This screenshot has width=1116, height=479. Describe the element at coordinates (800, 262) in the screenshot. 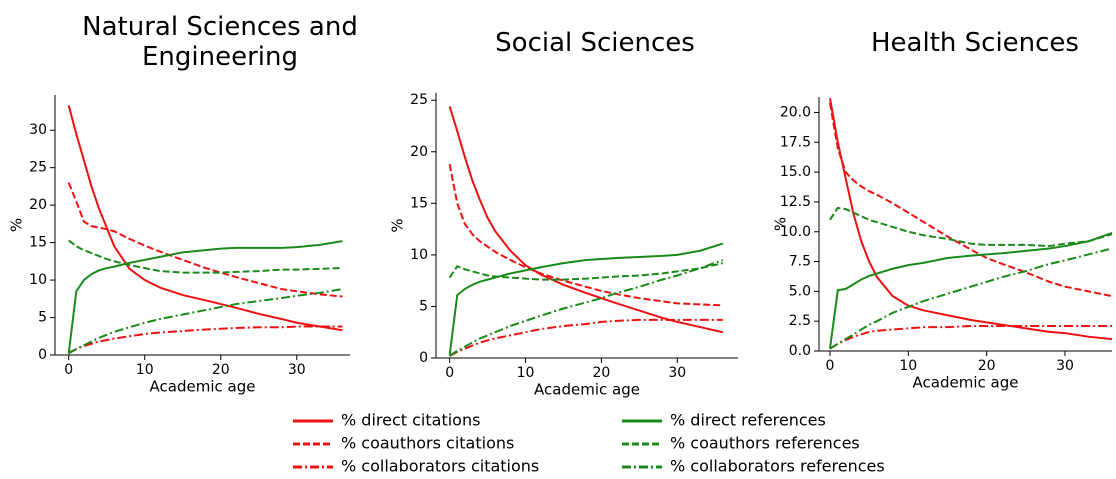

I see `y-tick-label: 7.5` at that location.